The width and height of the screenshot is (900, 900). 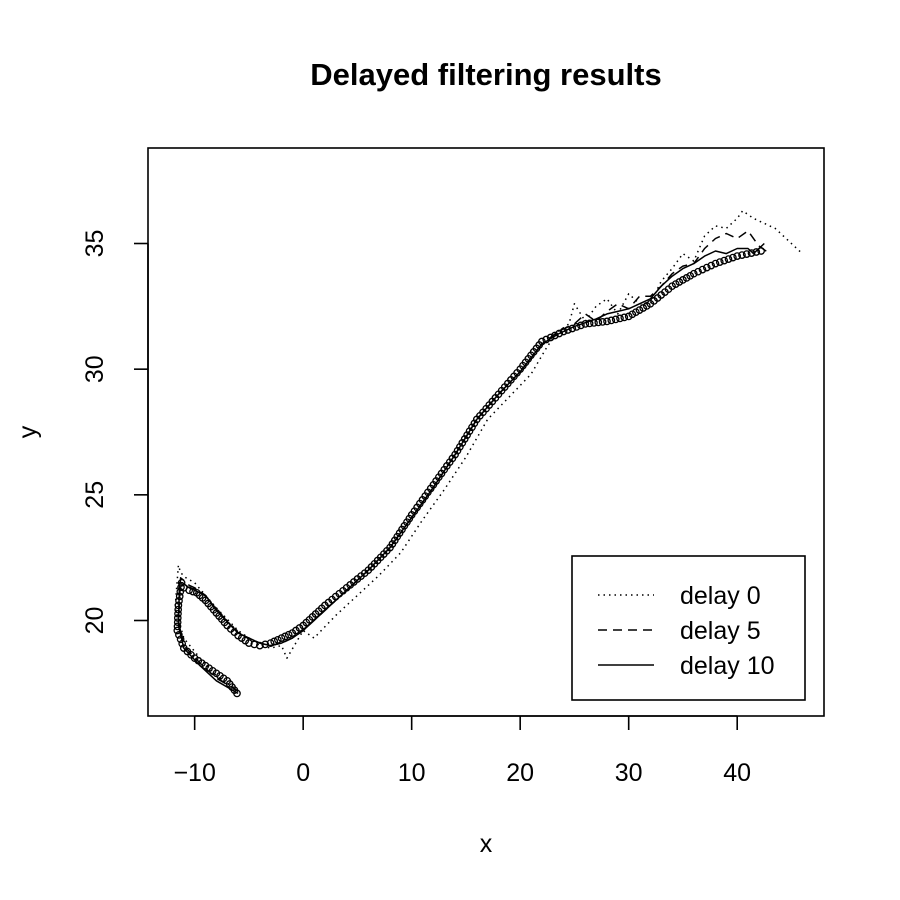 I want to click on y-tick-label: 25, so click(x=95, y=495).